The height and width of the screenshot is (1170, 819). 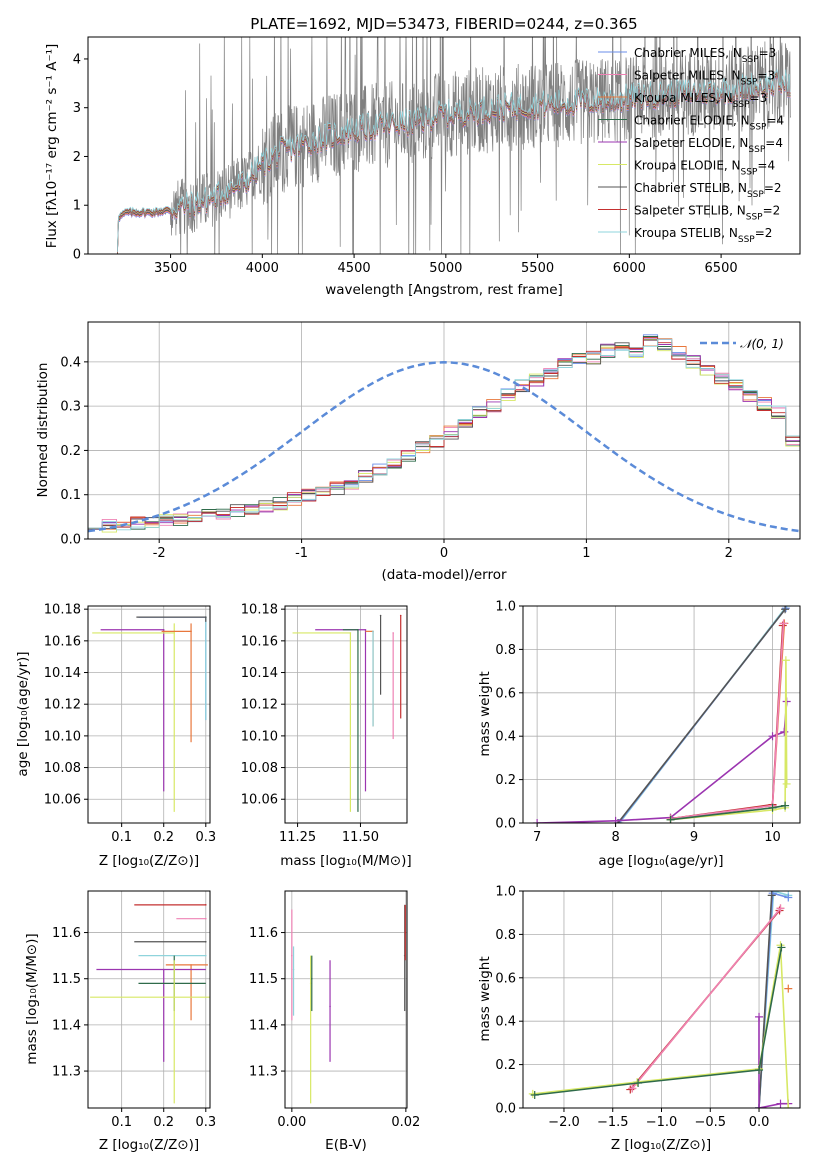 I want to click on mass-vs-ebv-ytick-label: 11.6, so click(x=263, y=933).